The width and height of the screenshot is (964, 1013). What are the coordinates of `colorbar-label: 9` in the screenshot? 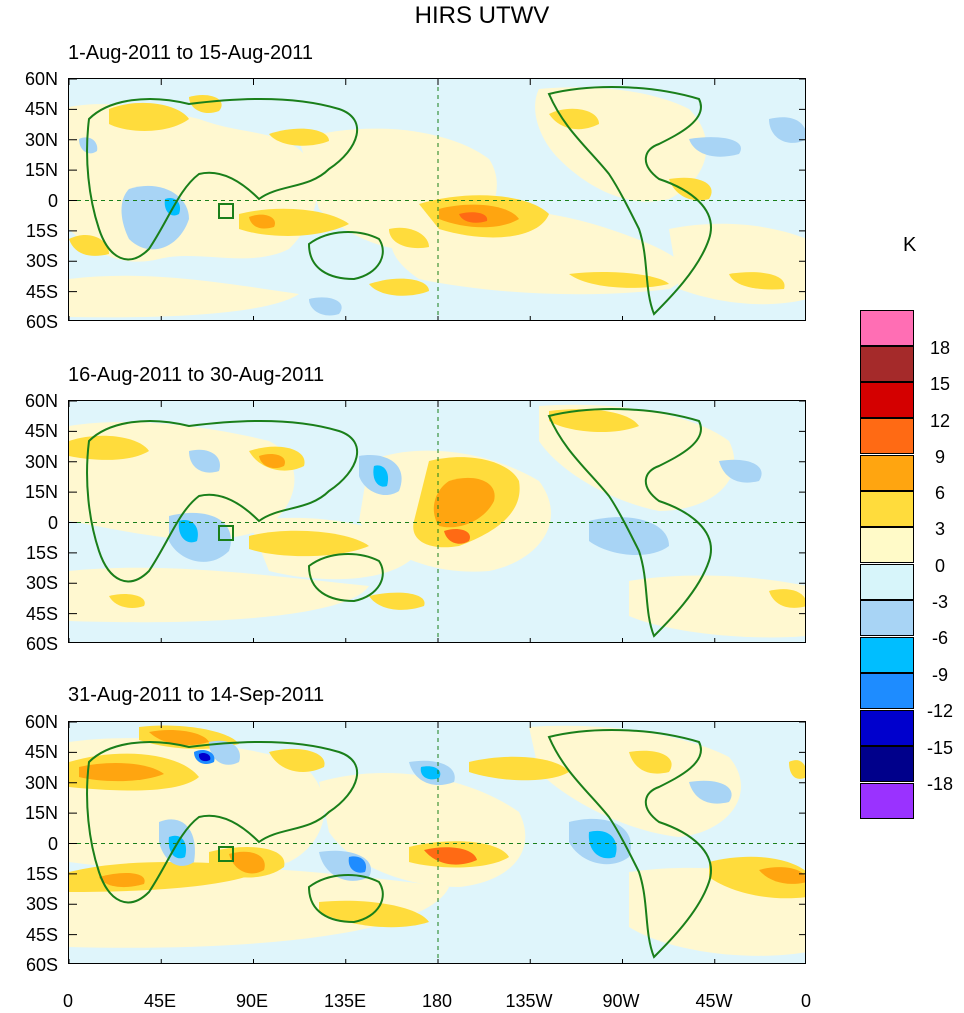 It's located at (939, 457).